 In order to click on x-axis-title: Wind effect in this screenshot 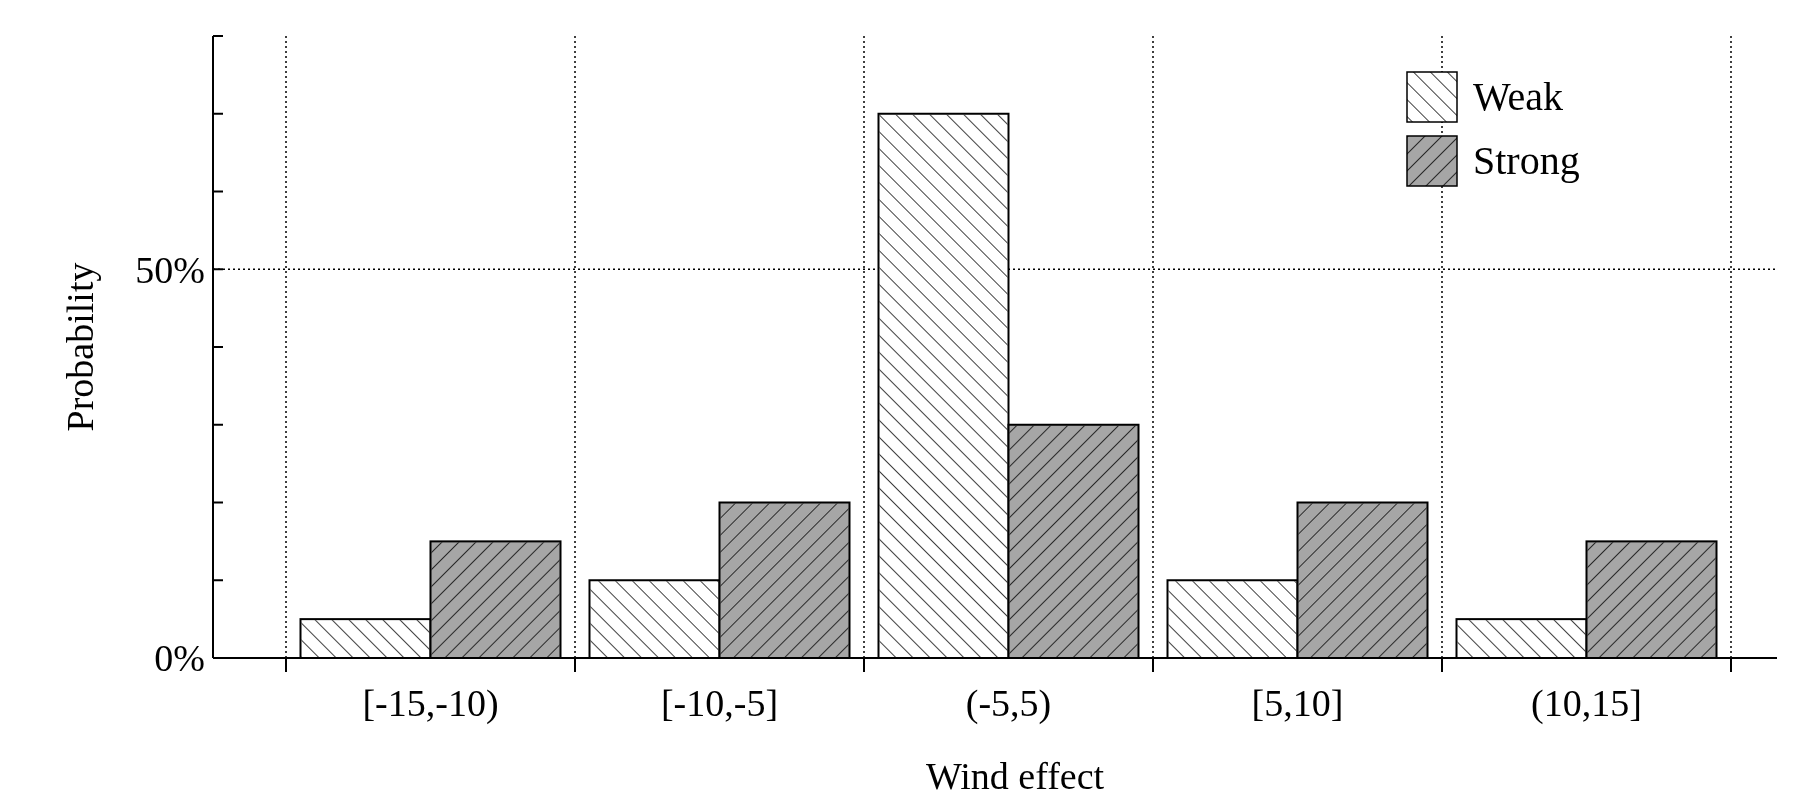, I will do `click(1015, 776)`.